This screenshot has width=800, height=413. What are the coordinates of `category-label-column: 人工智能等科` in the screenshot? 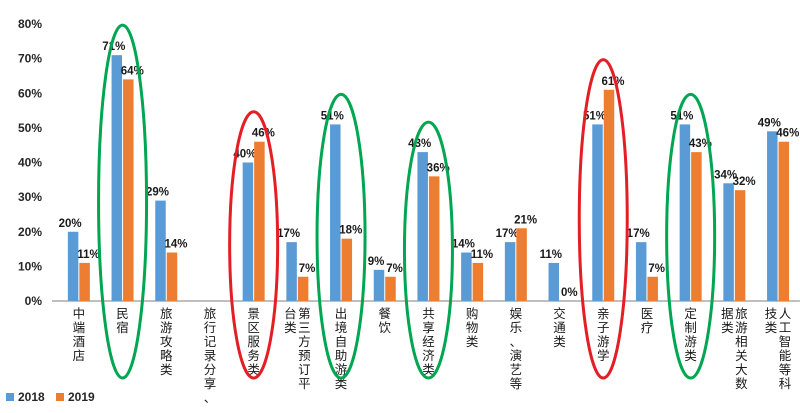 It's located at (785, 349).